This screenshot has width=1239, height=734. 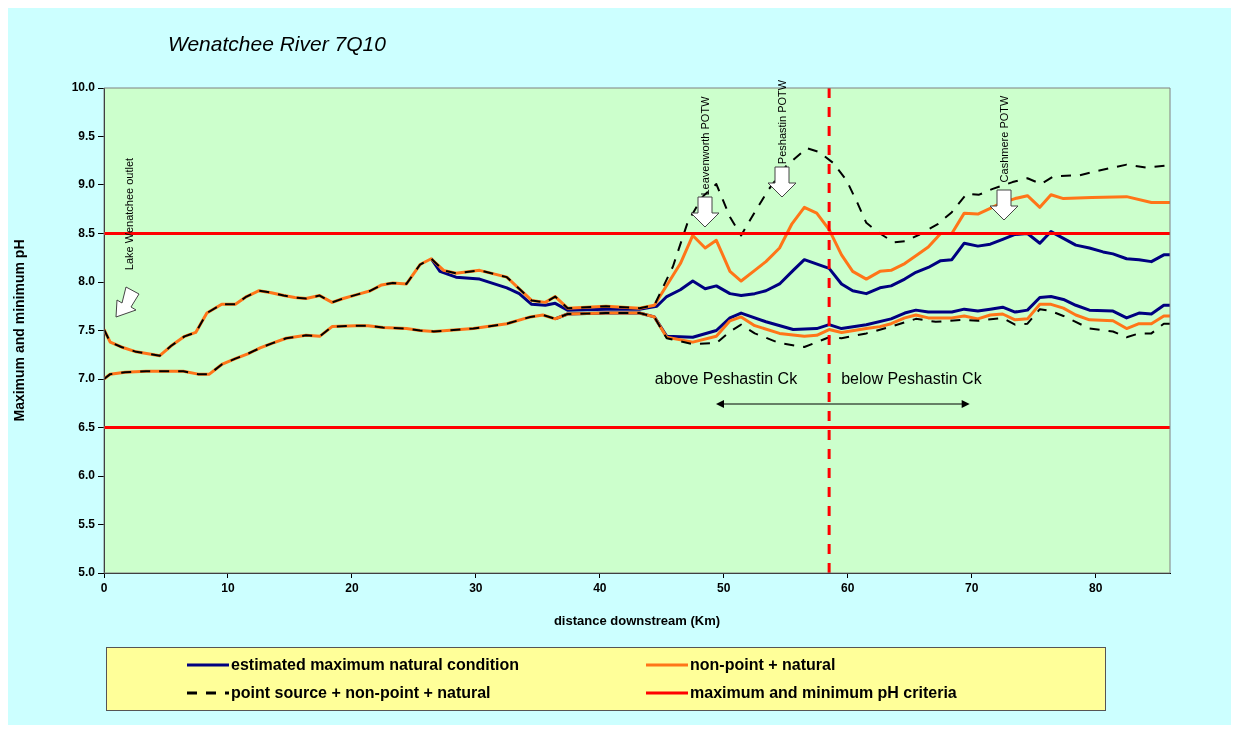 I want to click on annotation: Leavenworth POTW, so click(x=705, y=146).